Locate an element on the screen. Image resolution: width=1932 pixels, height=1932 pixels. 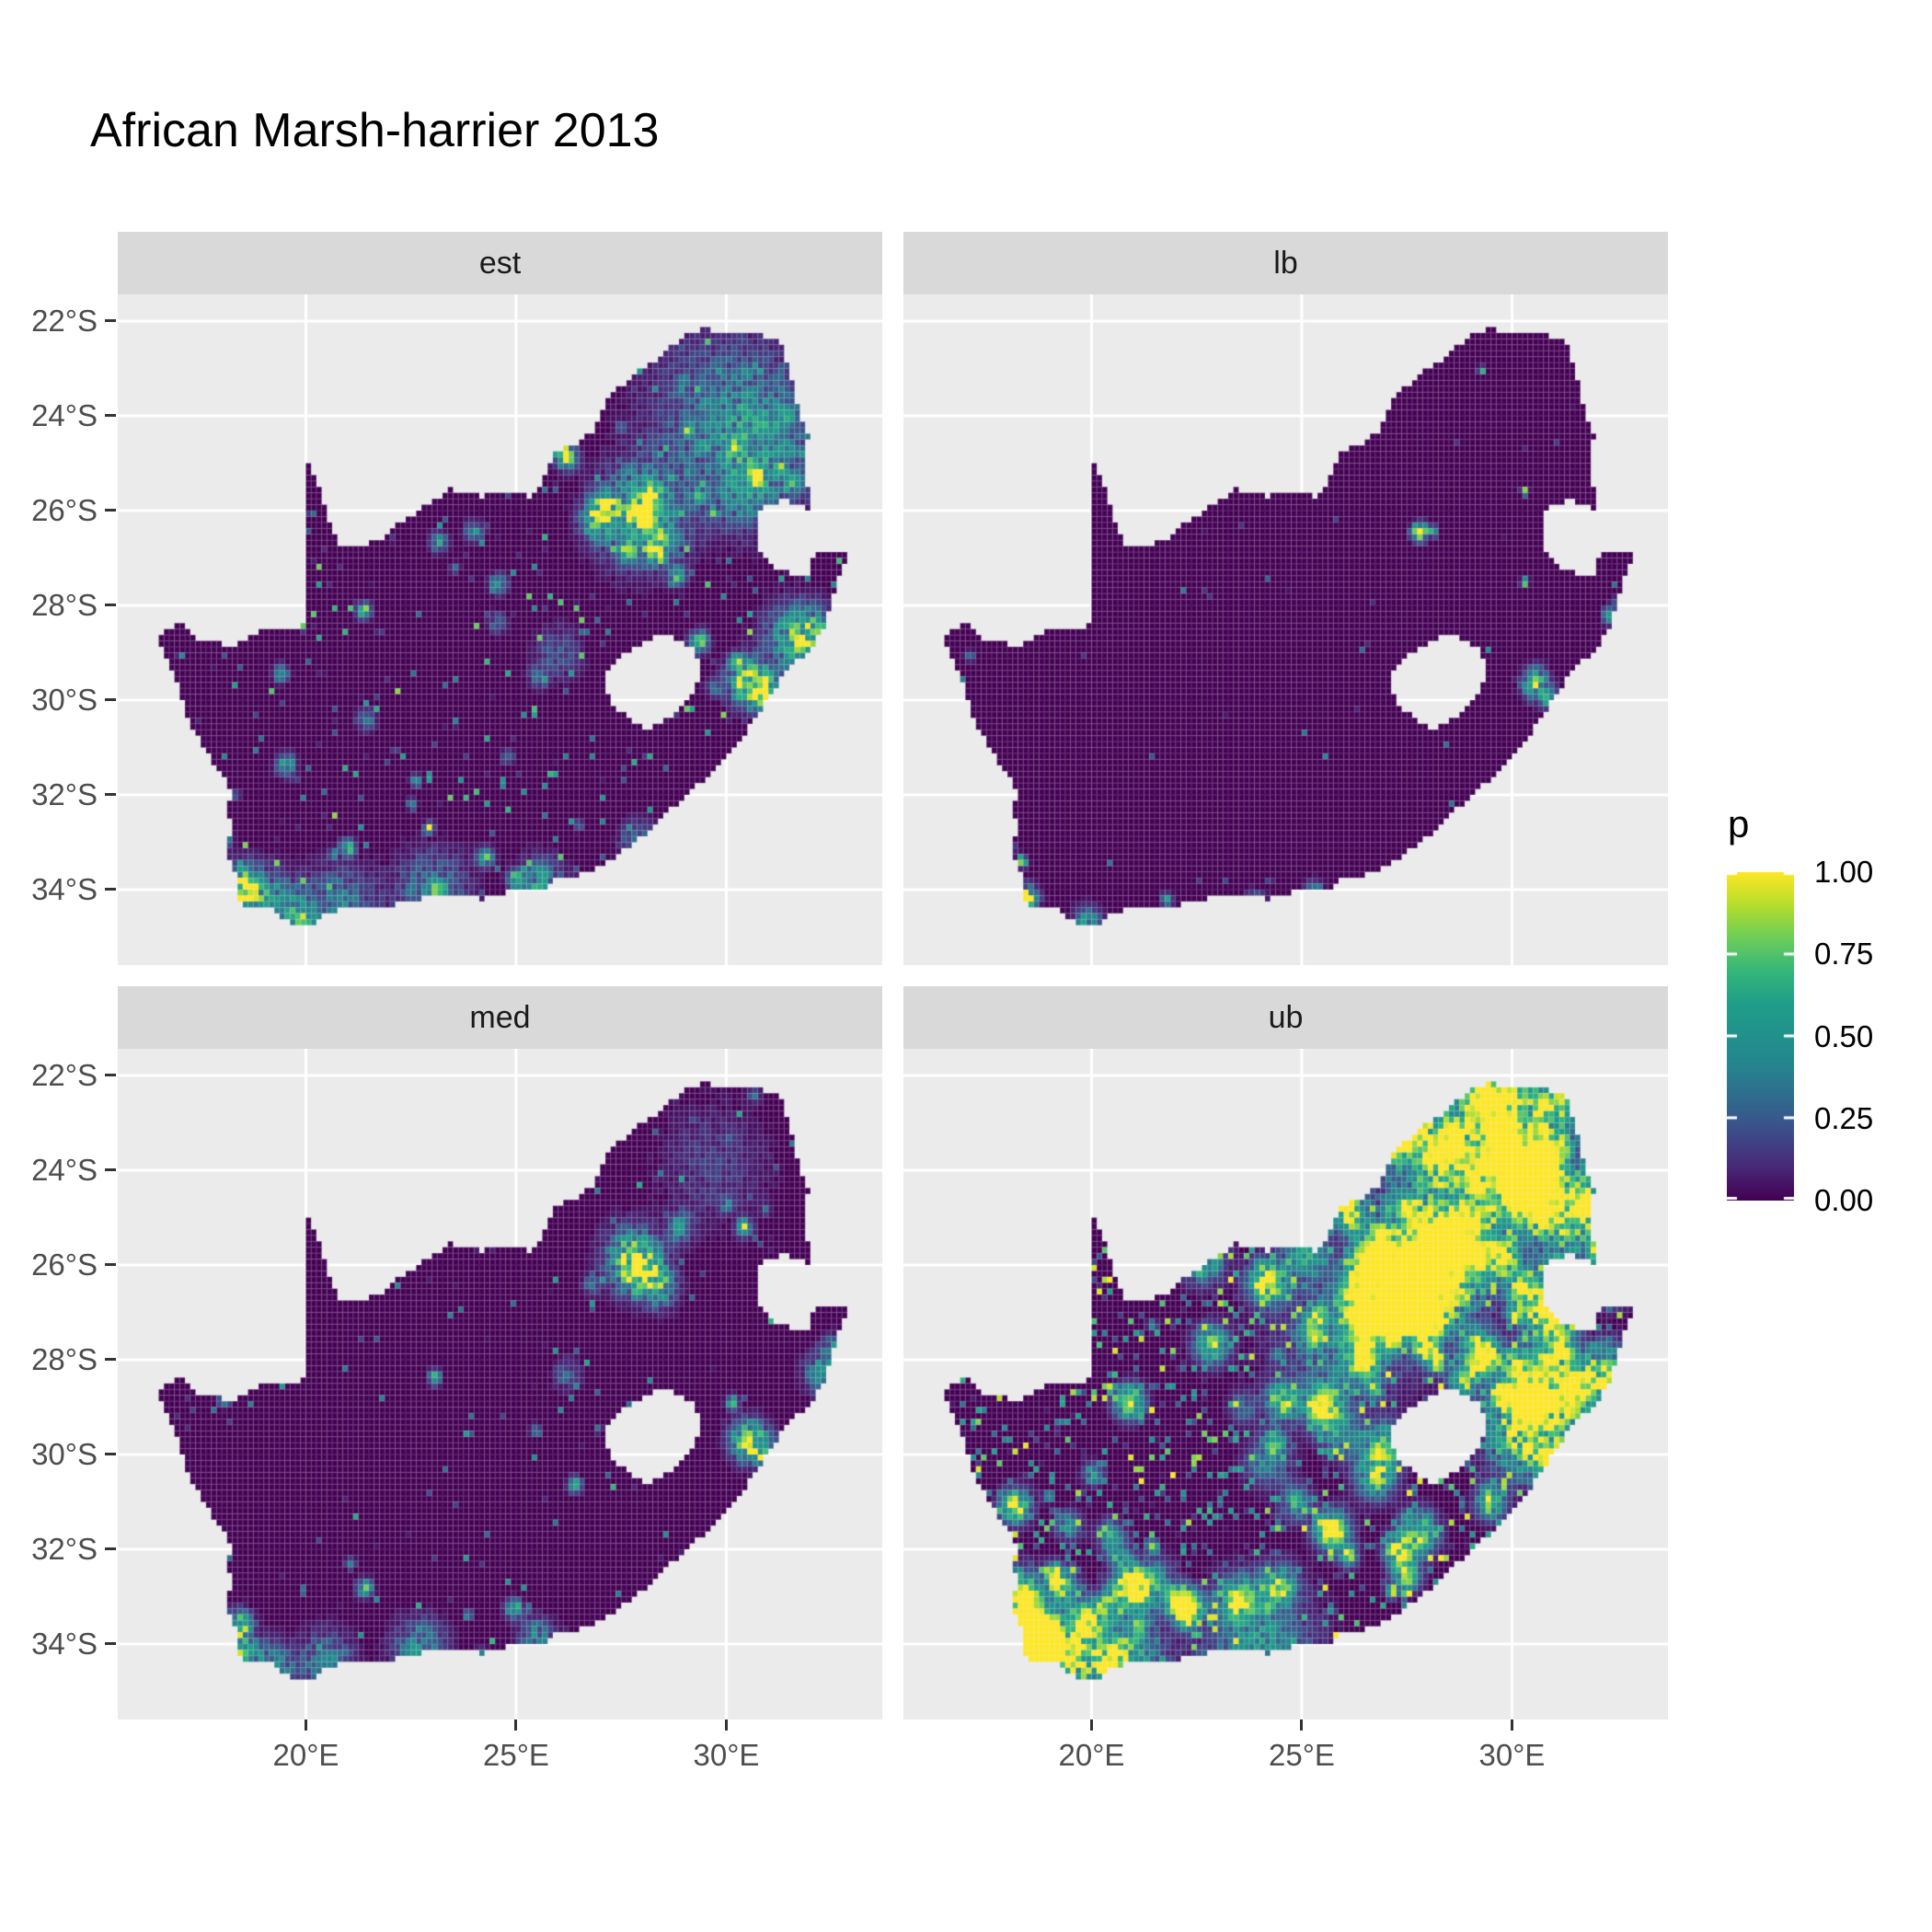
legend-tick-label: 0.75 is located at coordinates (1844, 954).